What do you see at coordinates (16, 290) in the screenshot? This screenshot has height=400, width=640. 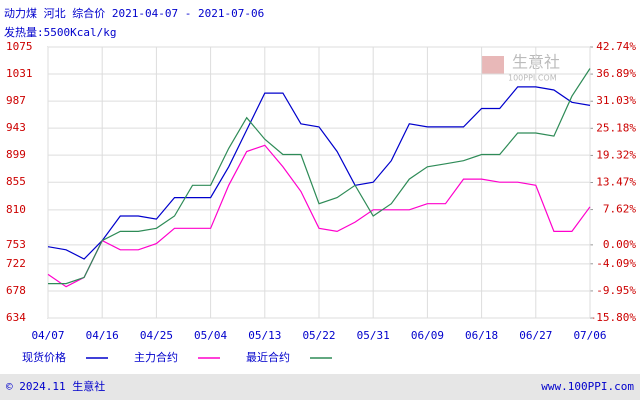 I see `y-tick-label: 678` at bounding box center [16, 290].